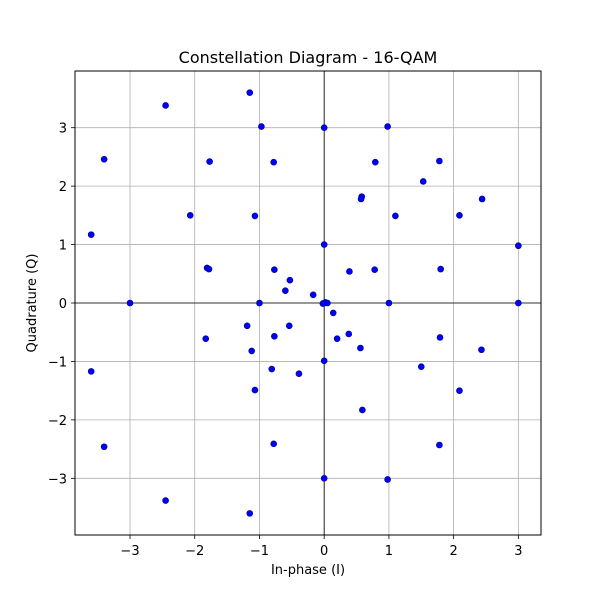 This screenshot has height=600, width=600. I want to click on x-tick-label: −1, so click(259, 551).